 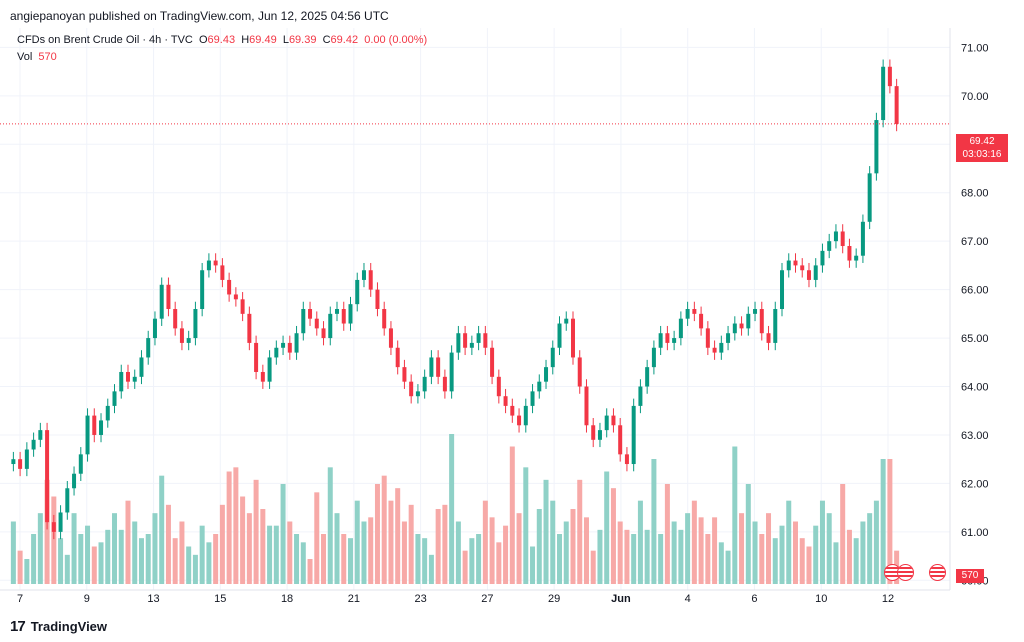 I want to click on footer-brand: 17 TradingView, so click(x=58, y=626).